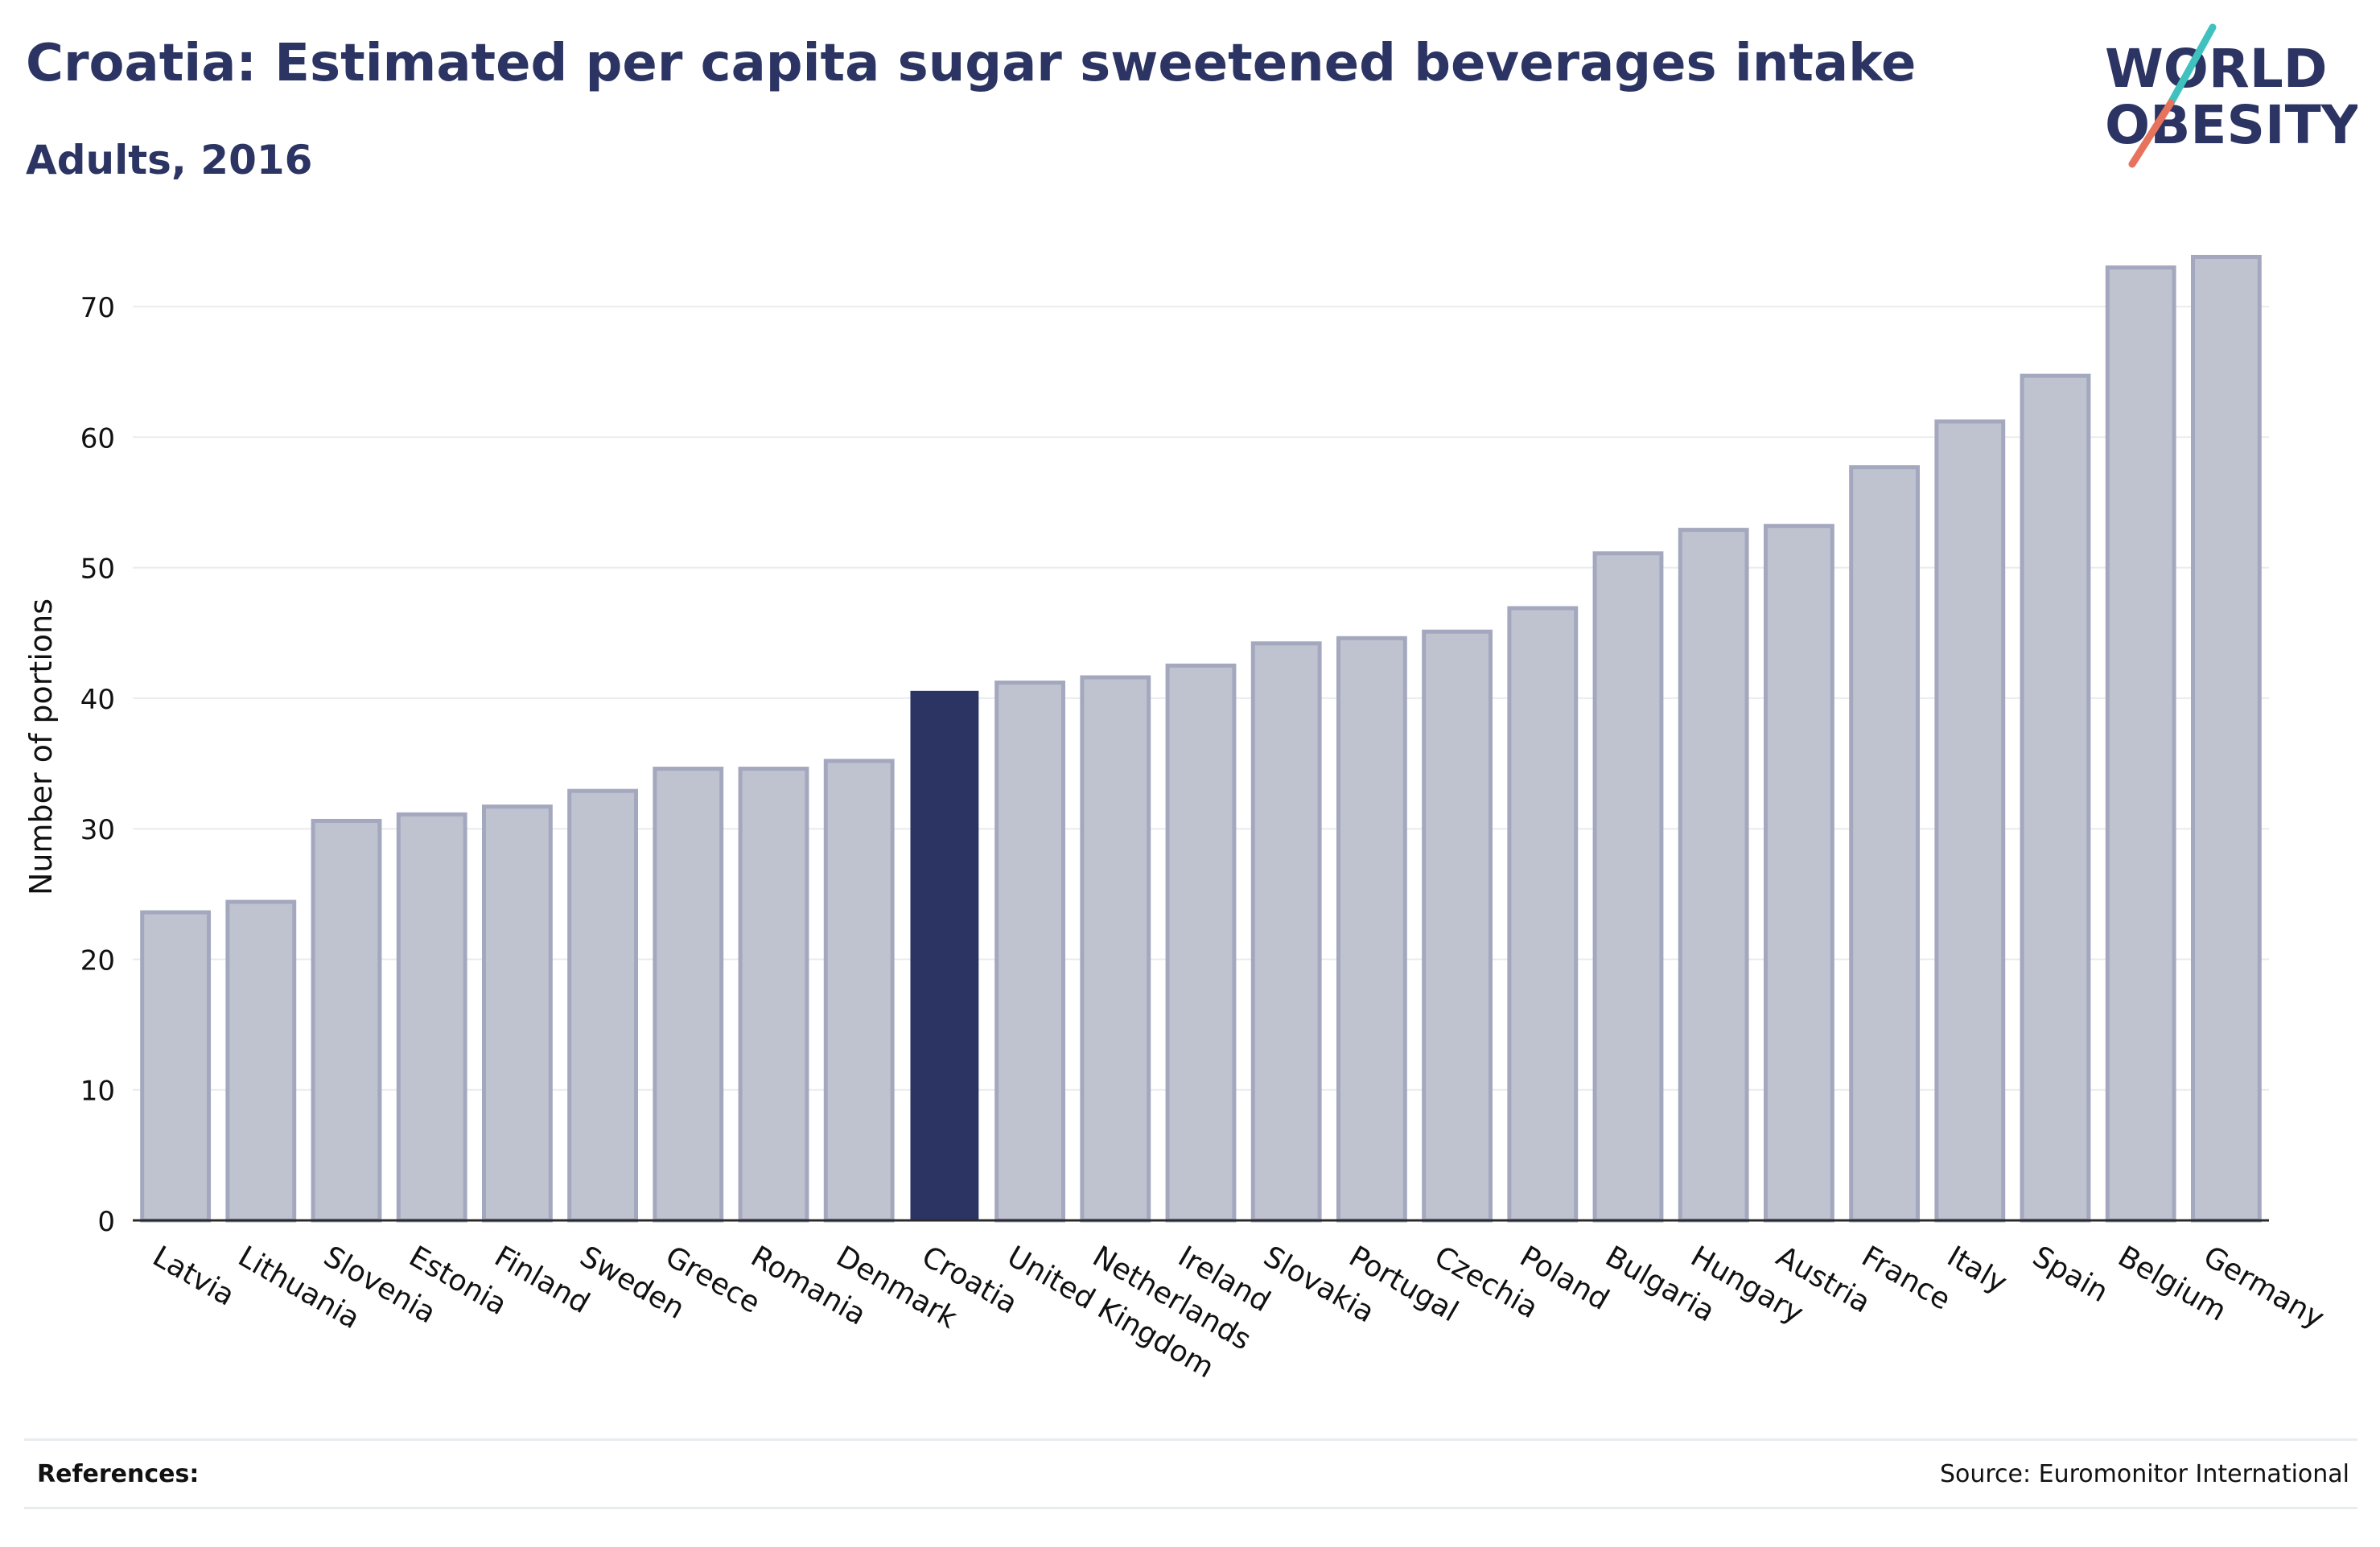  I want to click on x-tick-label: Spain, so click(2070, 1274).